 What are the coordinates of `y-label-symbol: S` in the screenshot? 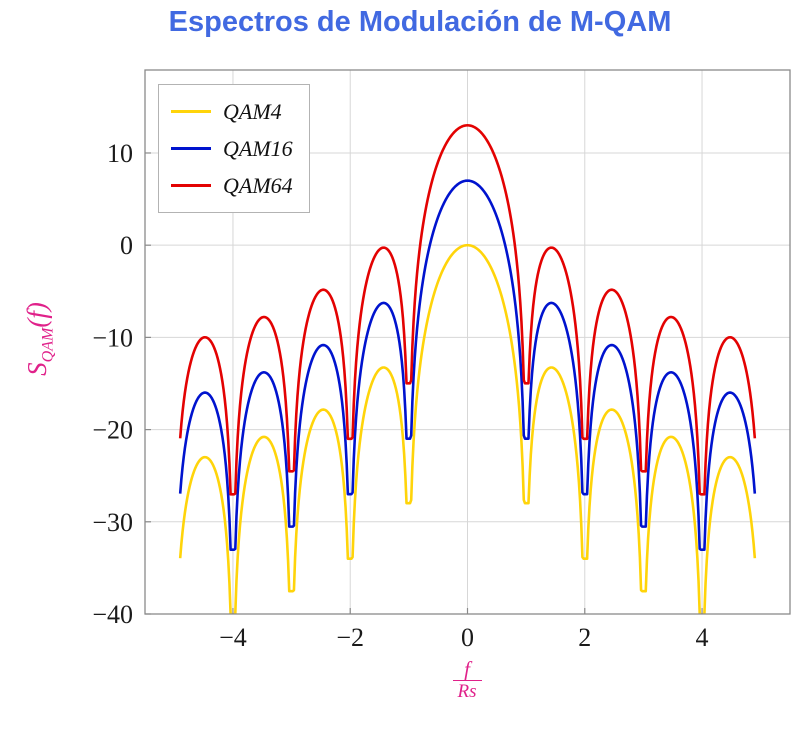 It's located at (37, 369).